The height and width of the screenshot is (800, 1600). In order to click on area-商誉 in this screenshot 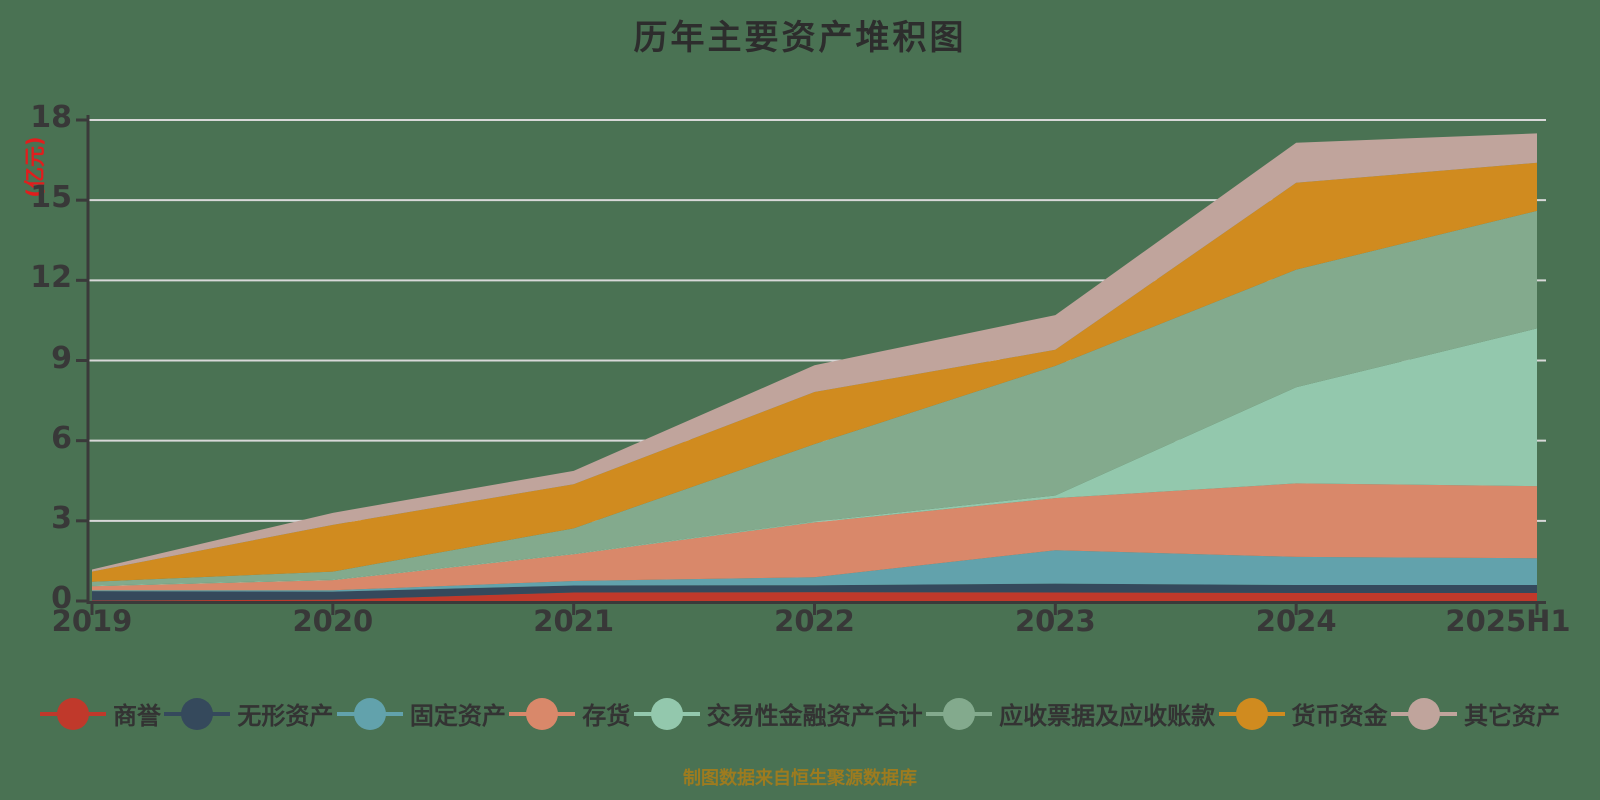, I will do `click(814, 596)`.